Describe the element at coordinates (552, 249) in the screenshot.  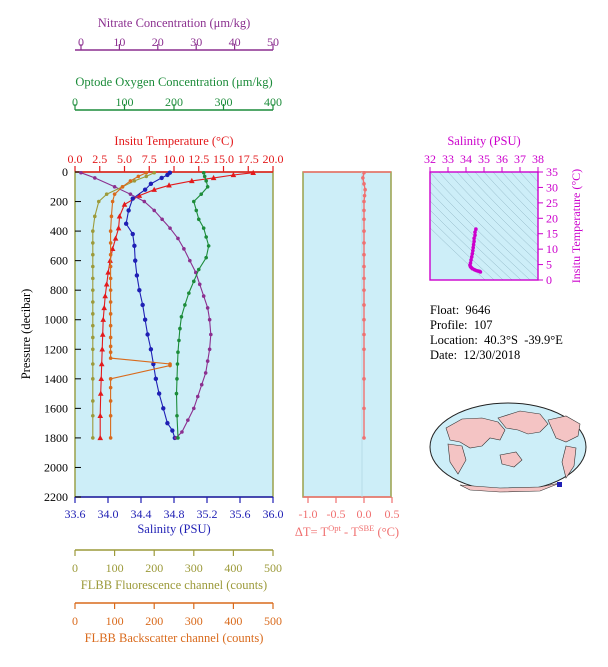
I see `ts-temperature-tick-label: 10` at that location.